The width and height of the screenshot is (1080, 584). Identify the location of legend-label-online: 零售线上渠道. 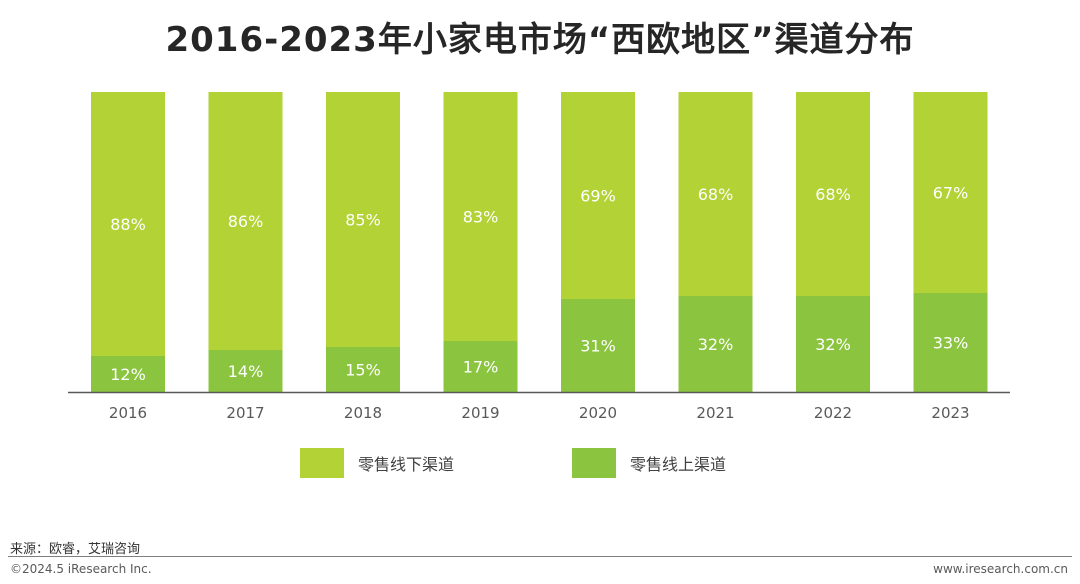
(678, 464).